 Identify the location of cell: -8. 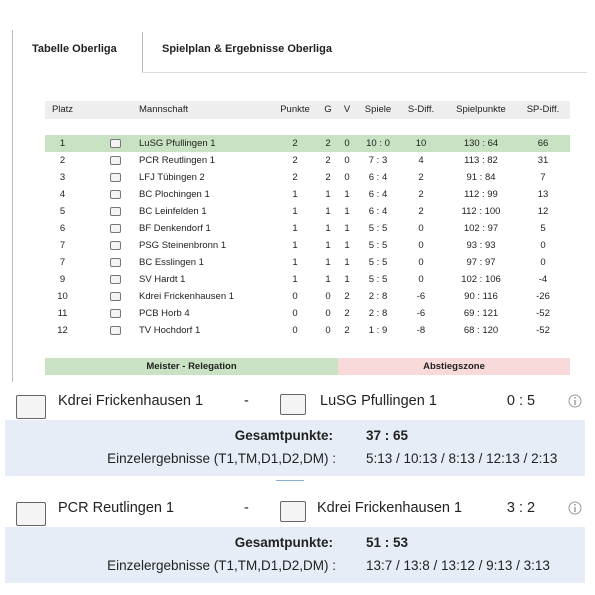
(421, 330).